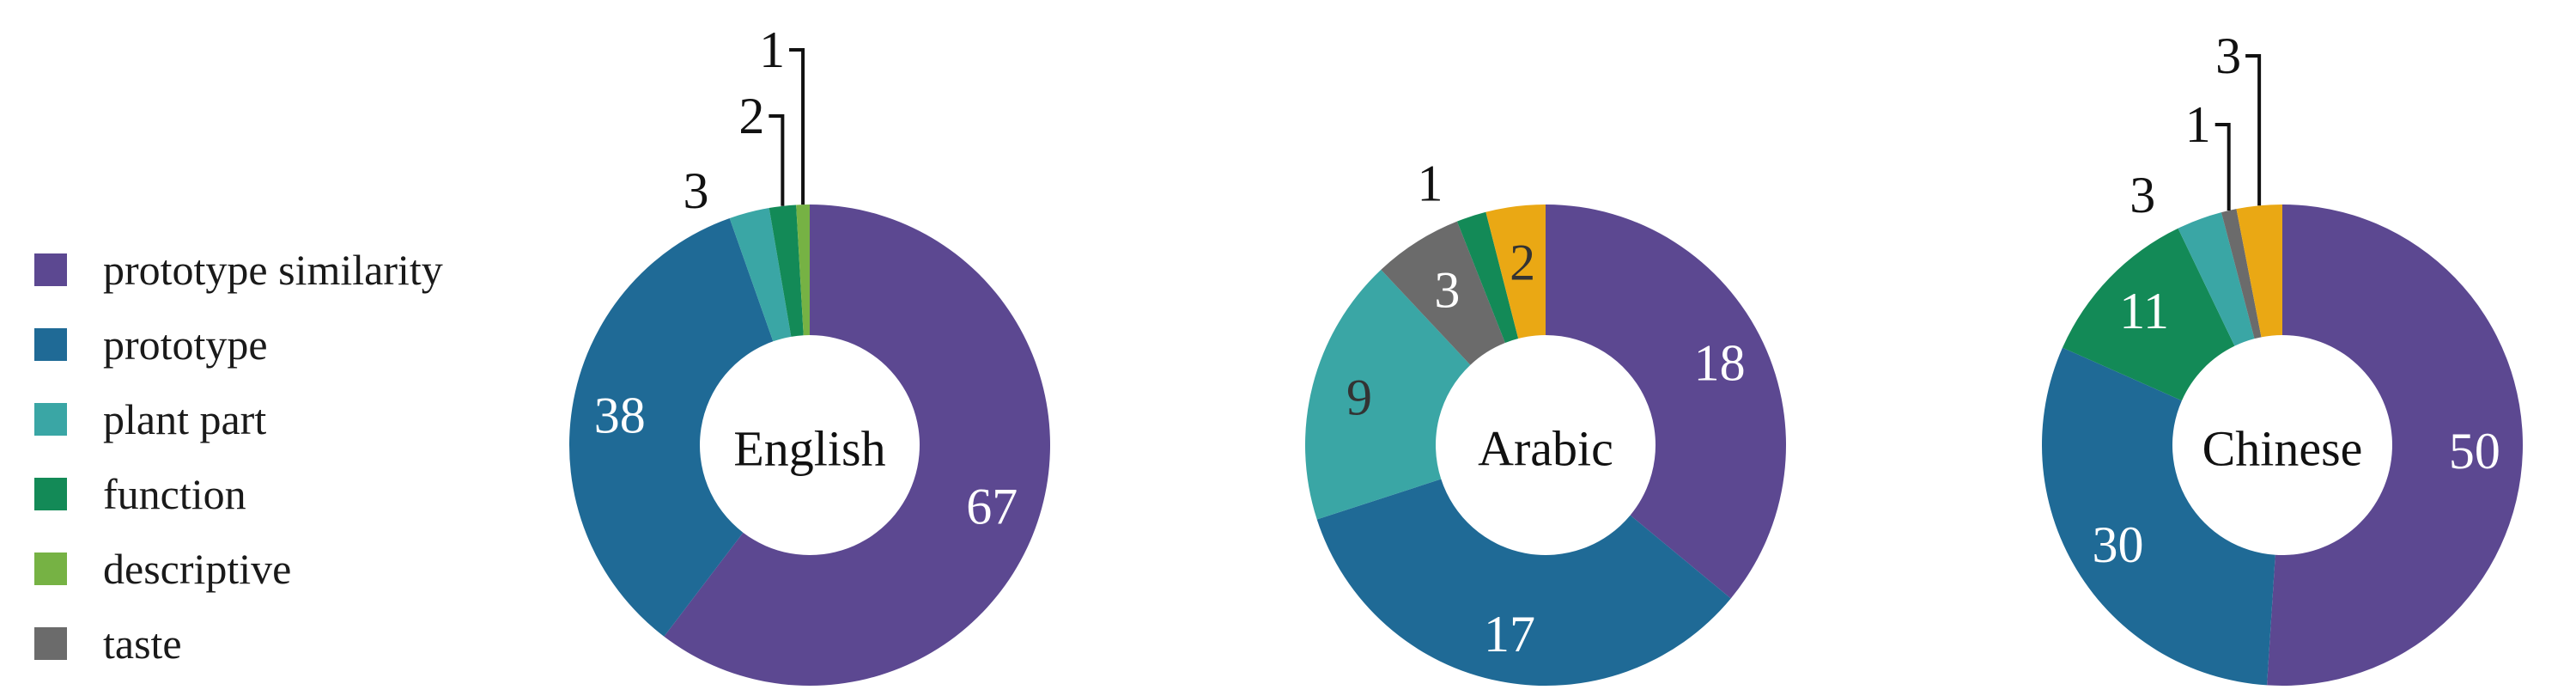  I want to click on donut-chart-arabic: 18 17 9 3 1 2 Arabic, so click(1546, 421).